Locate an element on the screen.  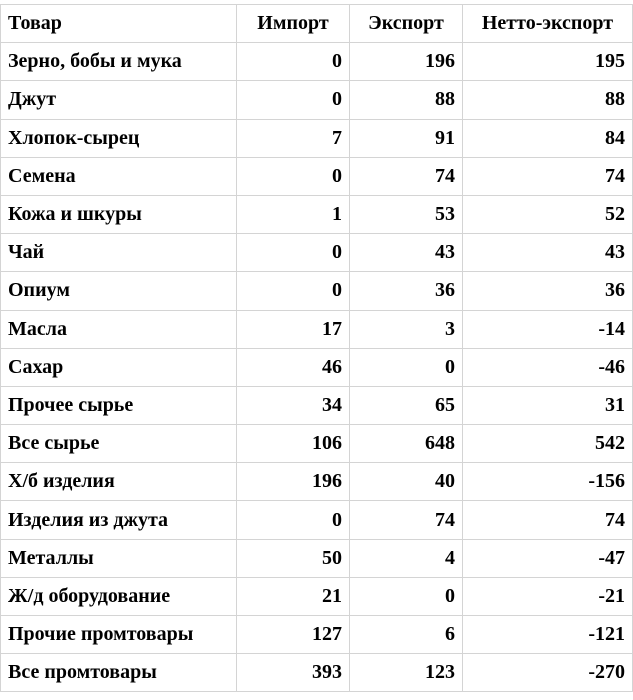
cell-product: Опиум is located at coordinates (118, 291).